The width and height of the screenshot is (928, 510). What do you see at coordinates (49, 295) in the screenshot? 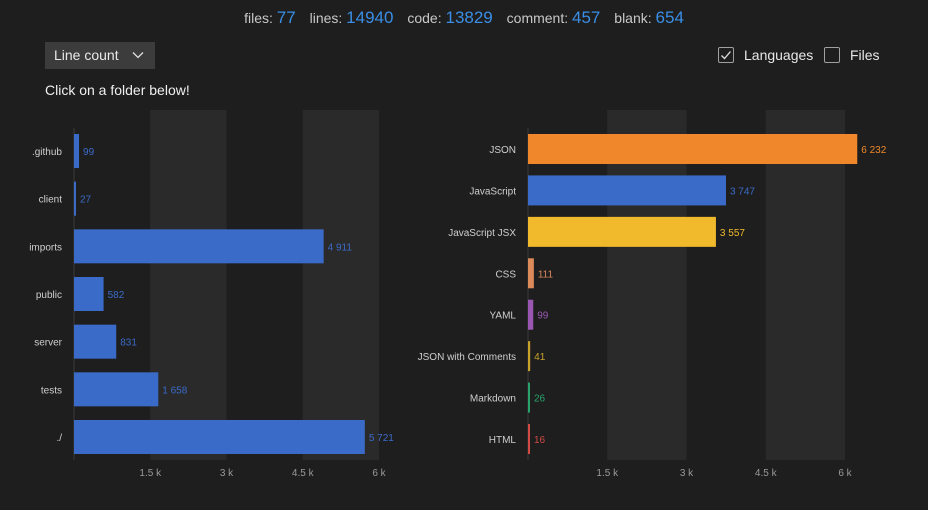
I see `category-label: public` at bounding box center [49, 295].